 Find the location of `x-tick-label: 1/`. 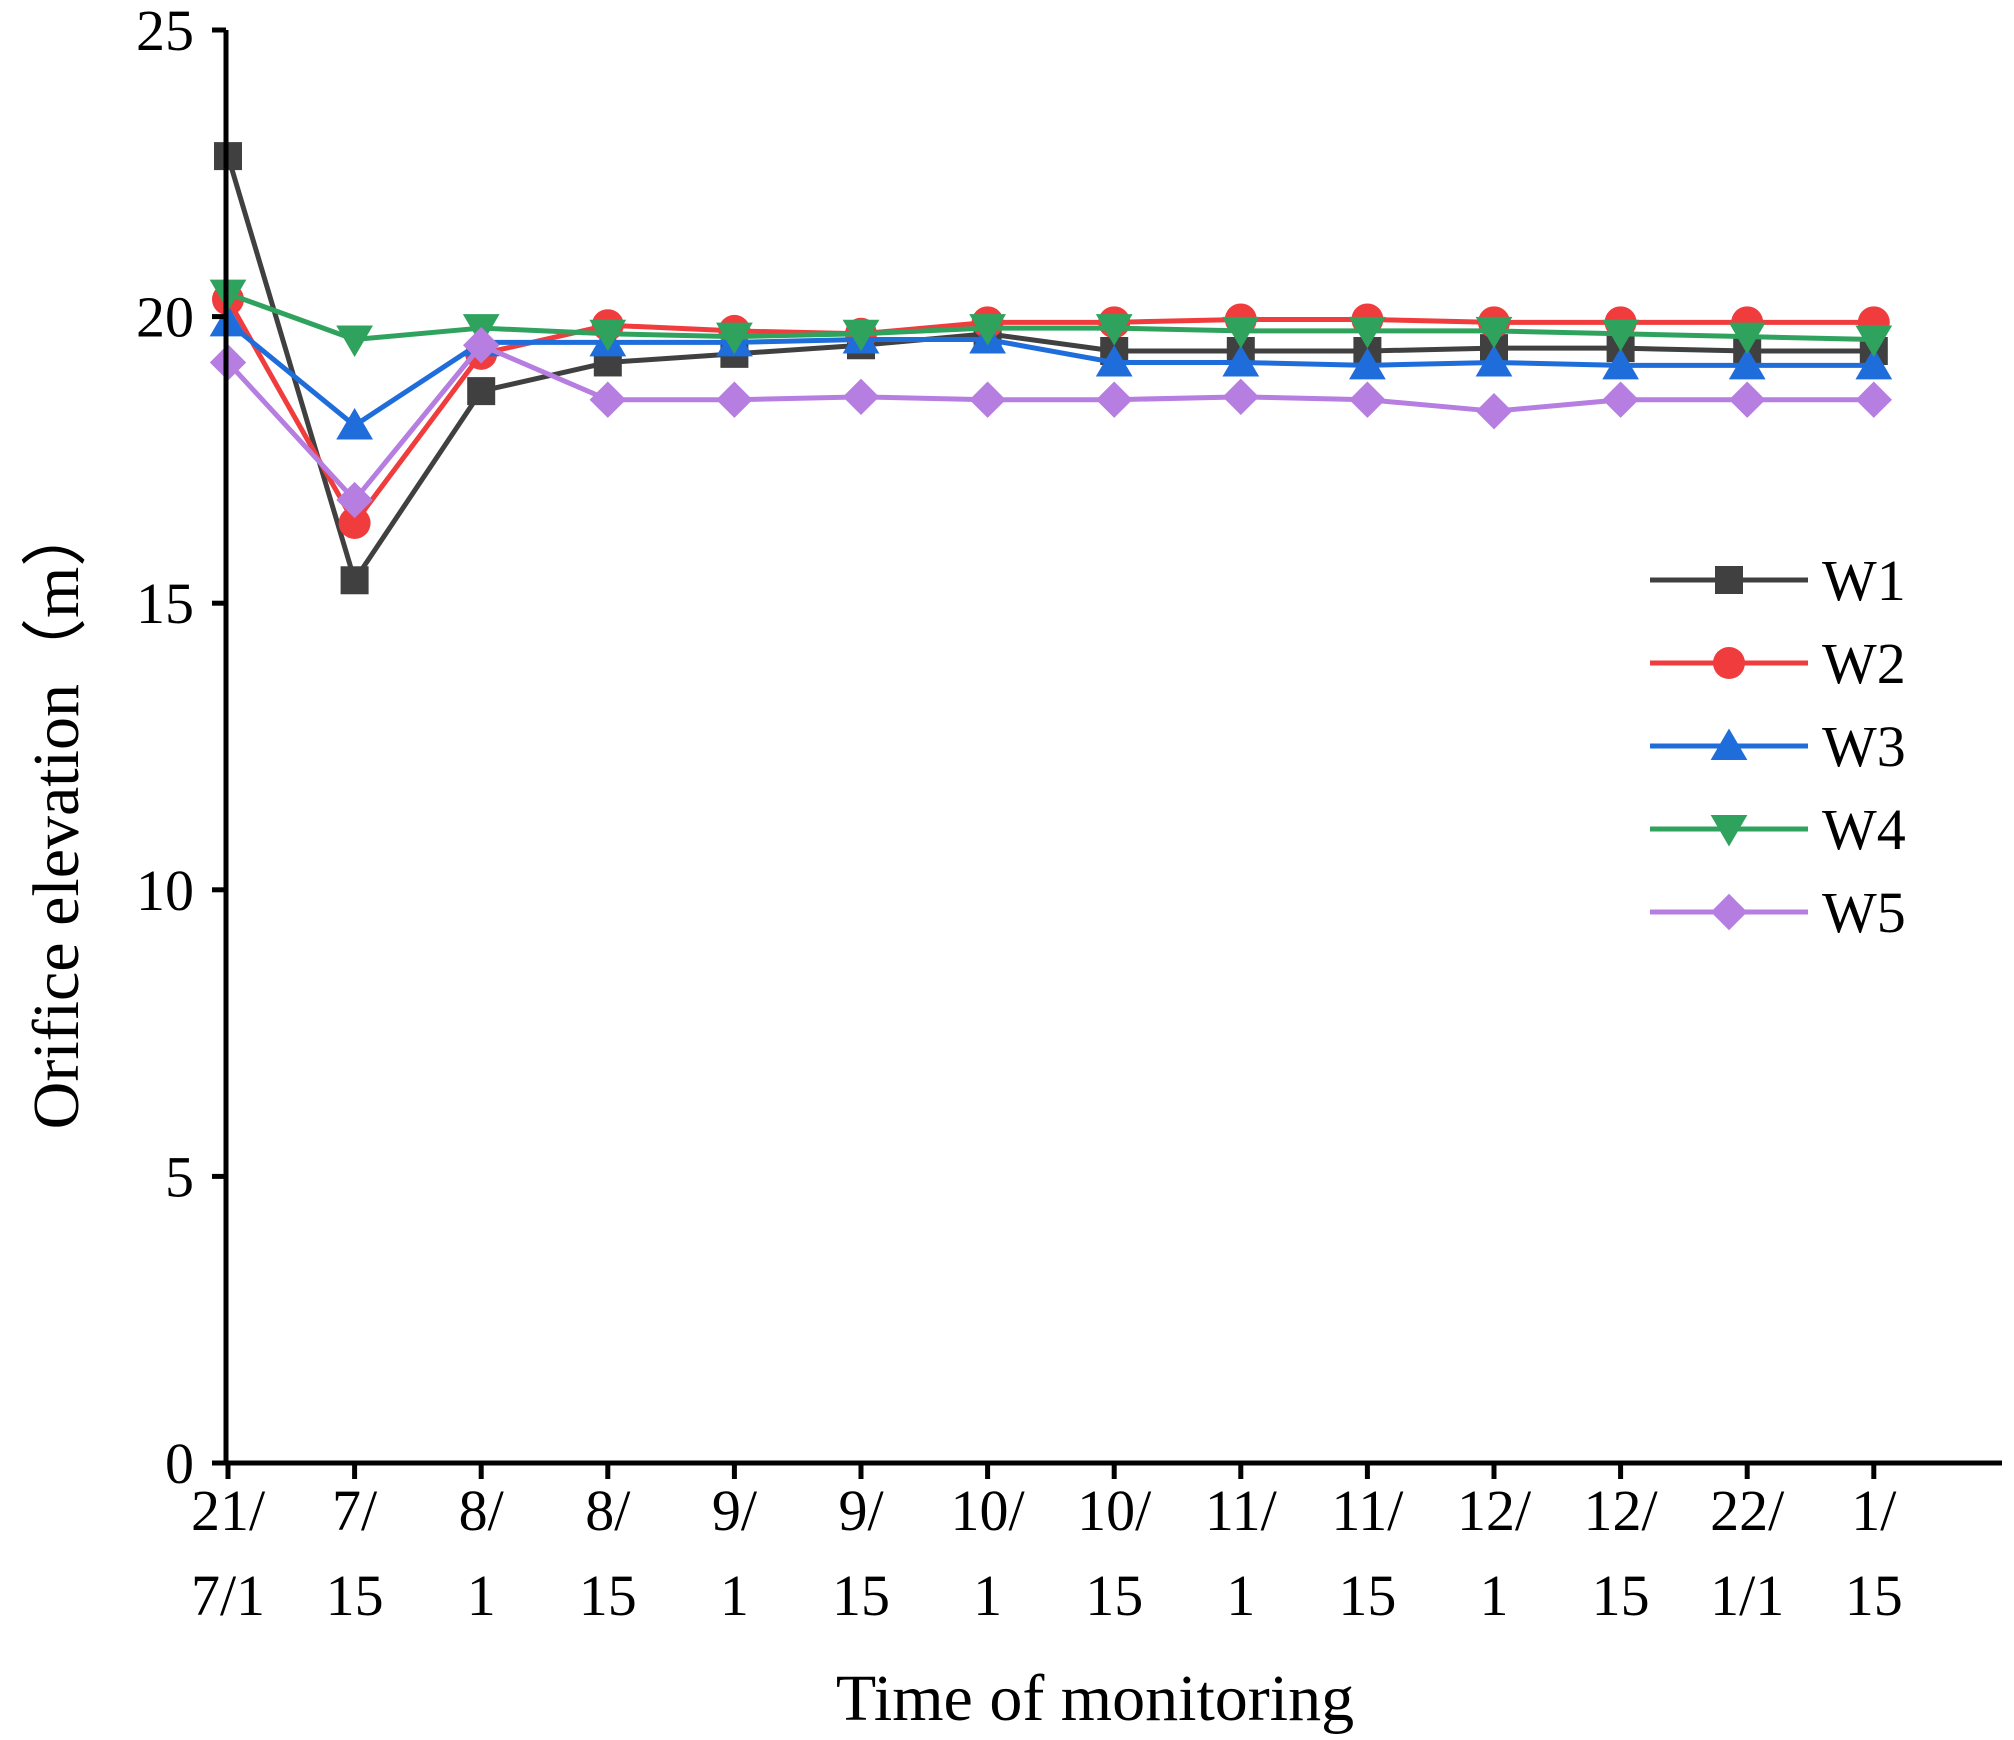

x-tick-label: 1/ is located at coordinates (1874, 1510).